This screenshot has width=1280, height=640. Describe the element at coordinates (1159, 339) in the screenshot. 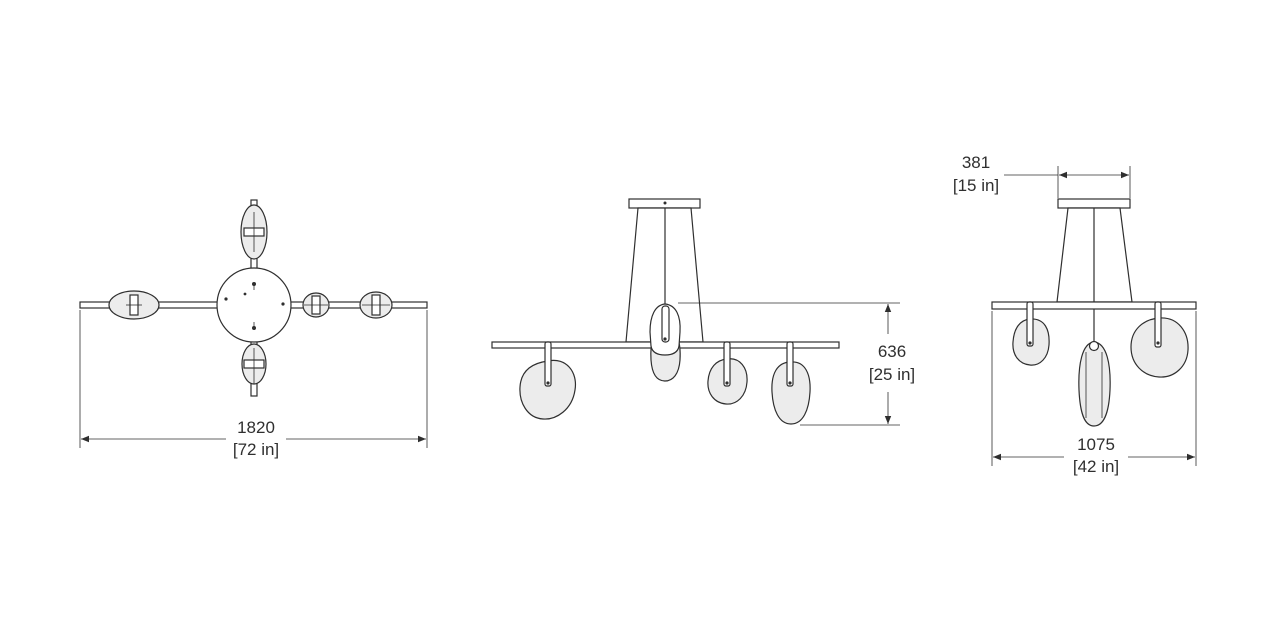

I see `side-view-shade-right` at that location.